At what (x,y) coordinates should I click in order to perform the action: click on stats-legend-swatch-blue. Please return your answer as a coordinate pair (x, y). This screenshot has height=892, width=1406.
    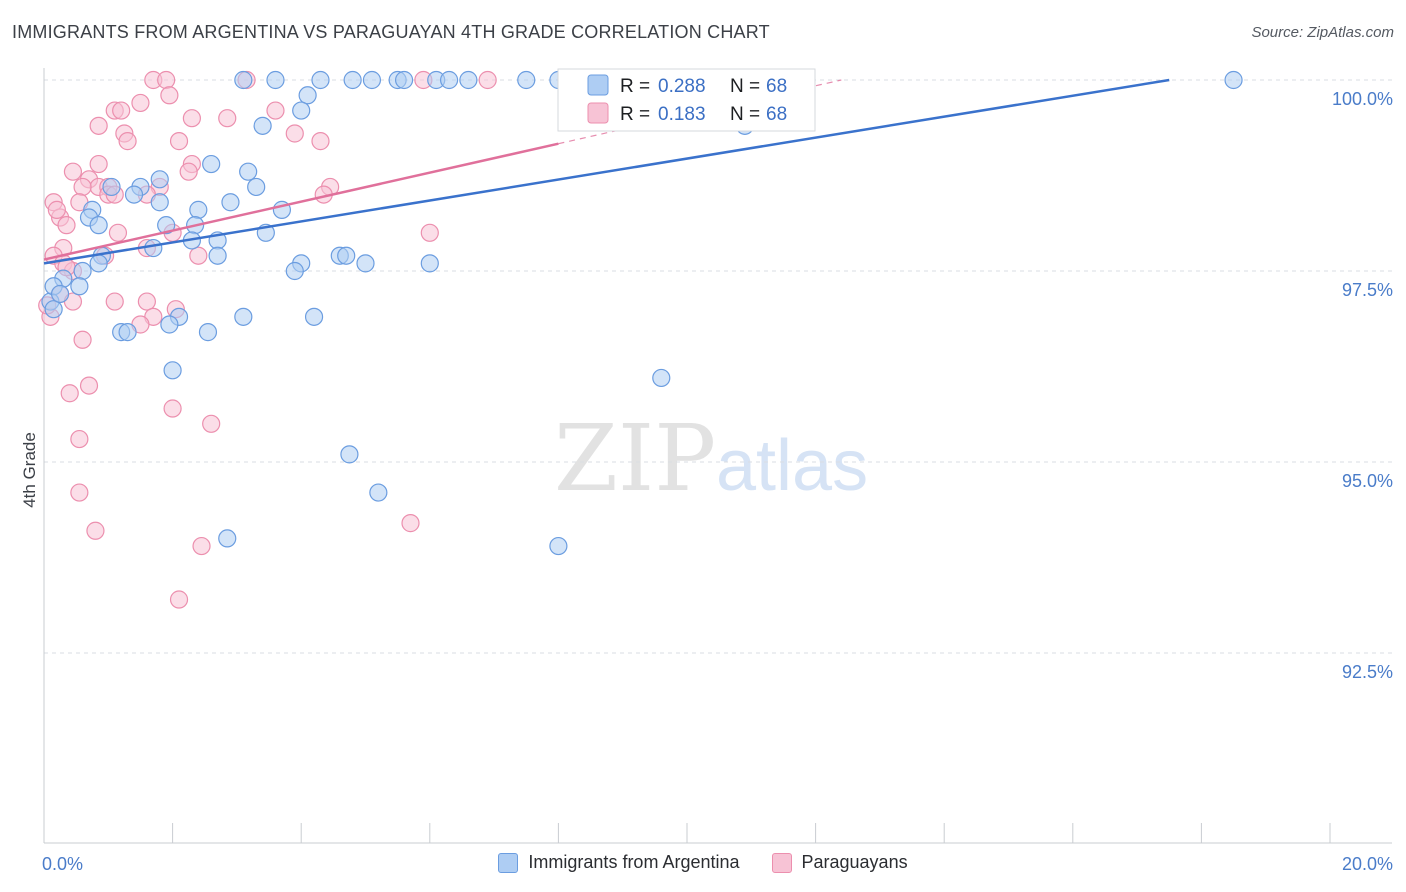
    Looking at the image, I should click on (598, 85).